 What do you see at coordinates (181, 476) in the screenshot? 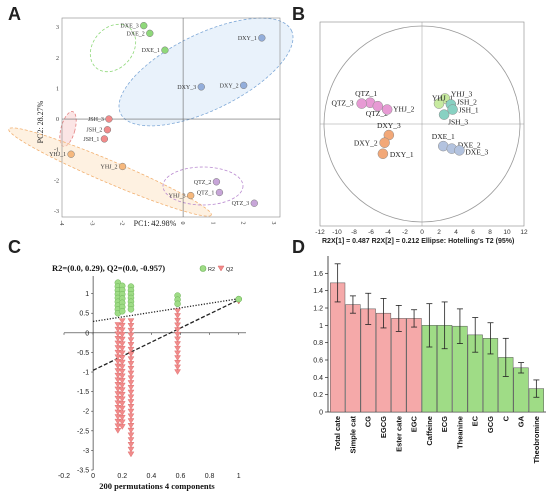
I see `x-tick-label: 0.6` at bounding box center [181, 476].